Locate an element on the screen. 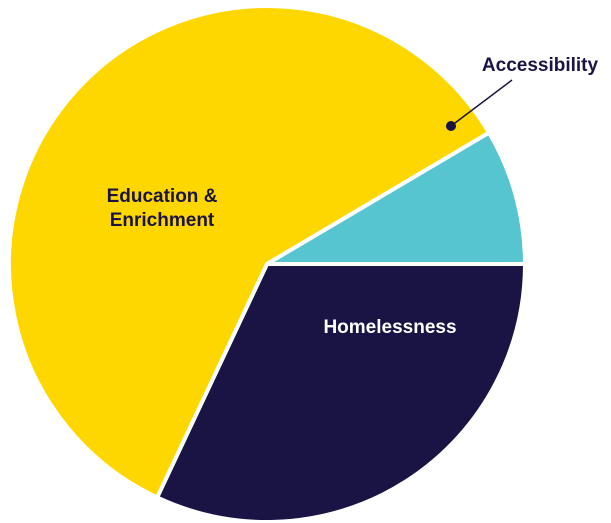  leader-dot-accessibility is located at coordinates (451, 126).